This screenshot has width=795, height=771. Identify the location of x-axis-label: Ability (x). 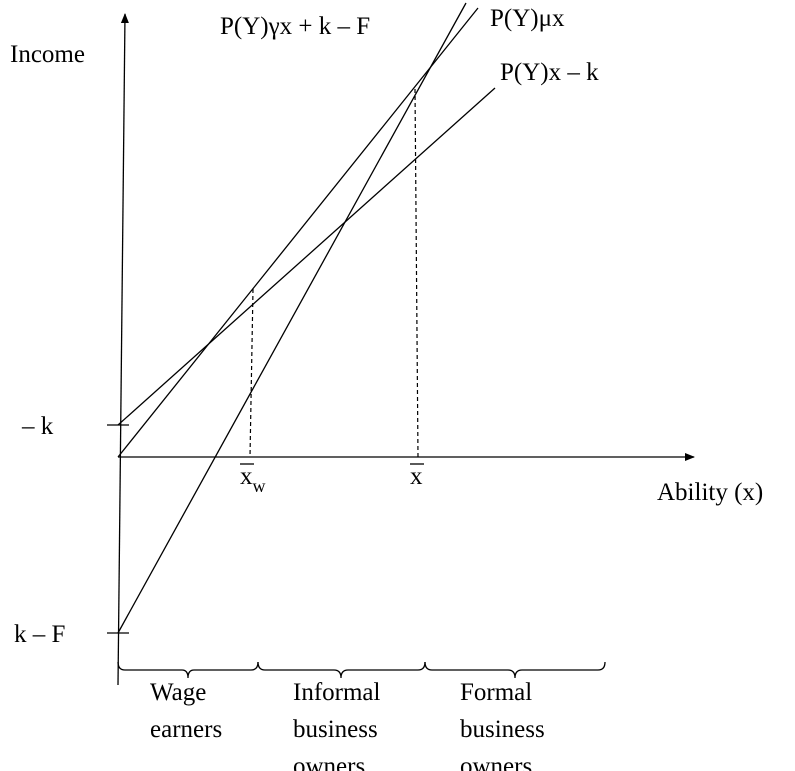
(710, 492).